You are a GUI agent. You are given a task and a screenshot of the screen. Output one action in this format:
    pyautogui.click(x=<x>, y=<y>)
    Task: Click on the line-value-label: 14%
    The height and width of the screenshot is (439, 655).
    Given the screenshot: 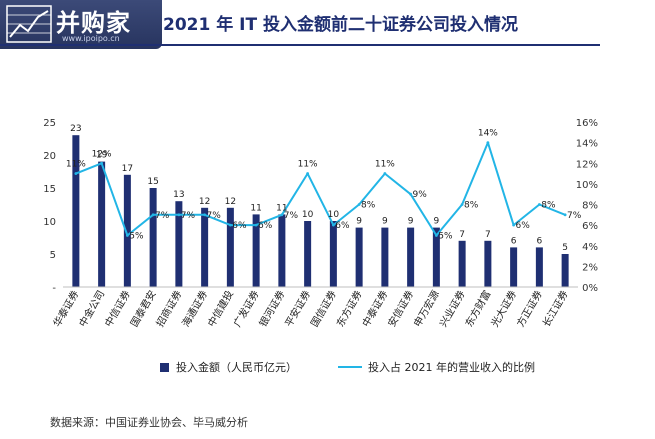 What is the action you would take?
    pyautogui.click(x=488, y=134)
    